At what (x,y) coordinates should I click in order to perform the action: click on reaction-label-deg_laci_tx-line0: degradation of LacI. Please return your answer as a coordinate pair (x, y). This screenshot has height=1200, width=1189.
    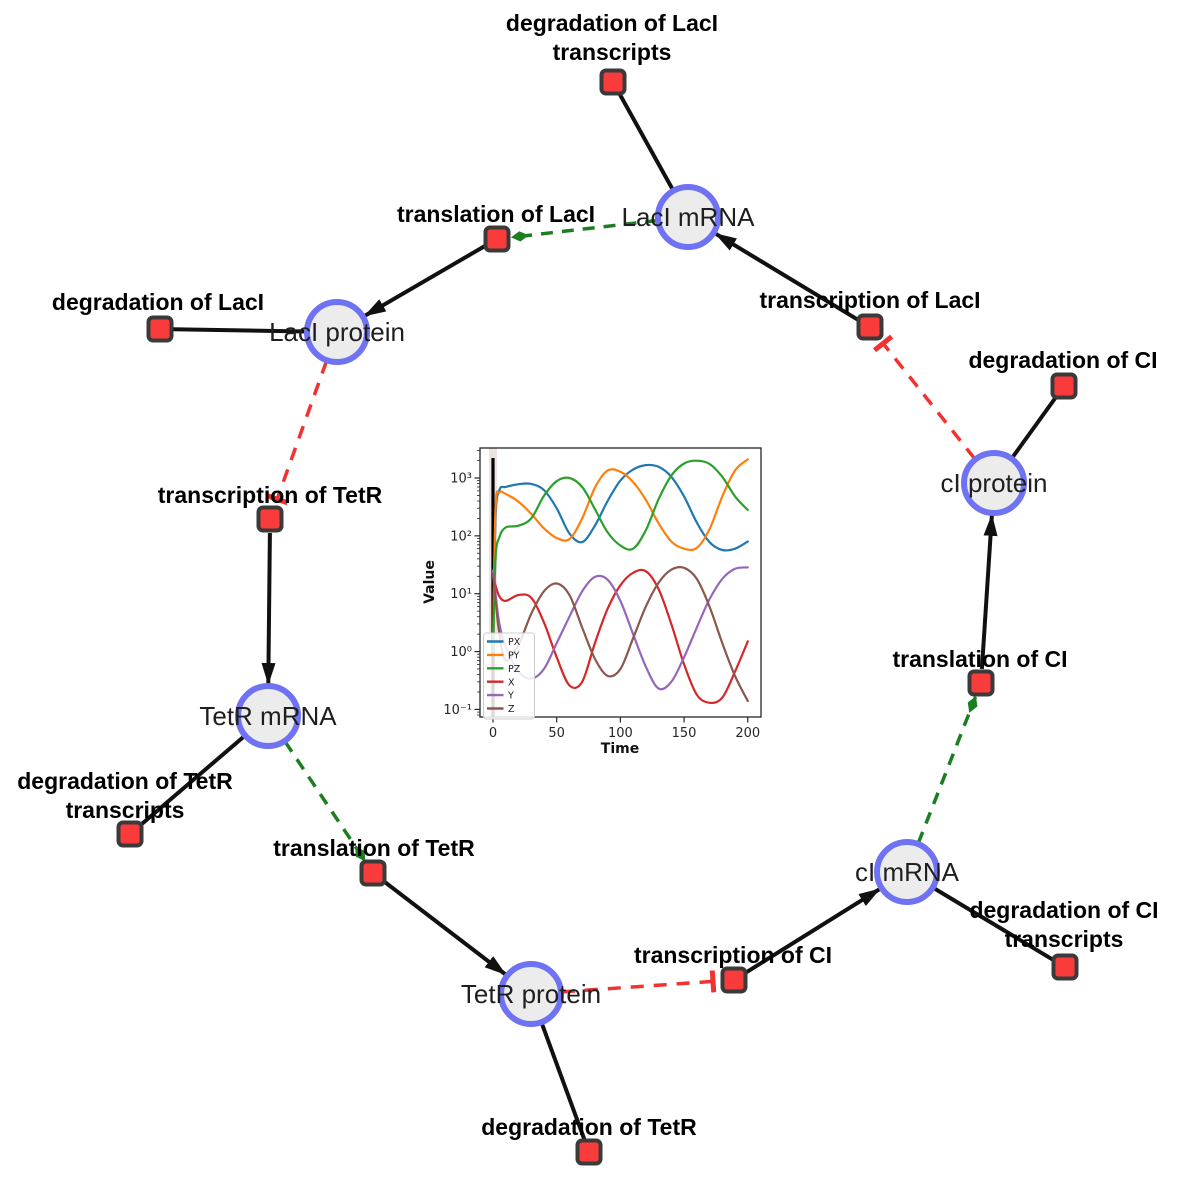
    Looking at the image, I should click on (612, 23).